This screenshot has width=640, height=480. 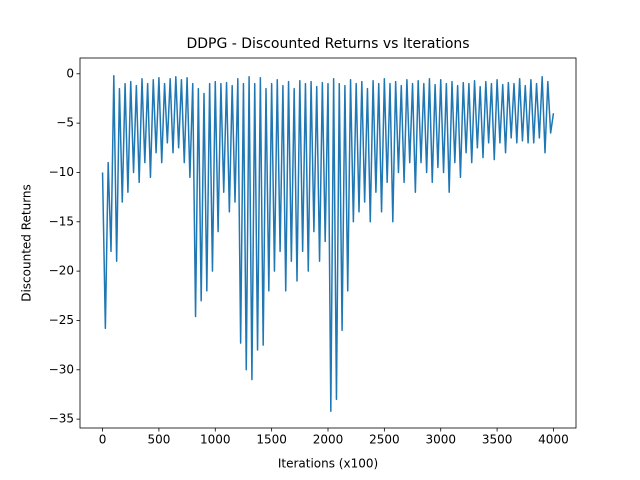 What do you see at coordinates (440, 440) in the screenshot?
I see `x-tick-label: 3000` at bounding box center [440, 440].